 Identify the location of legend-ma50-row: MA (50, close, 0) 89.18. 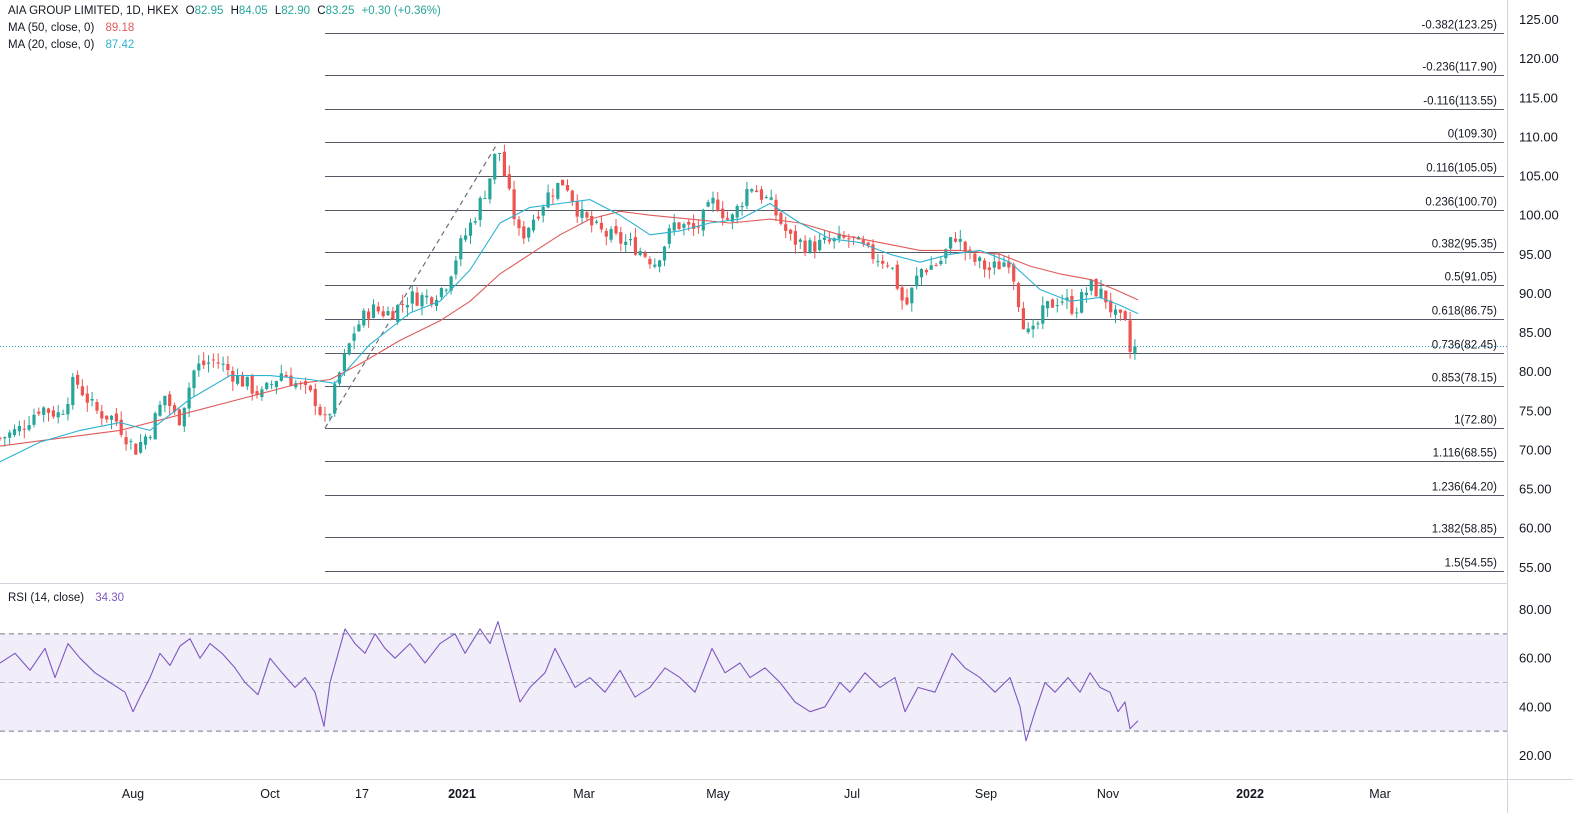
(224, 28).